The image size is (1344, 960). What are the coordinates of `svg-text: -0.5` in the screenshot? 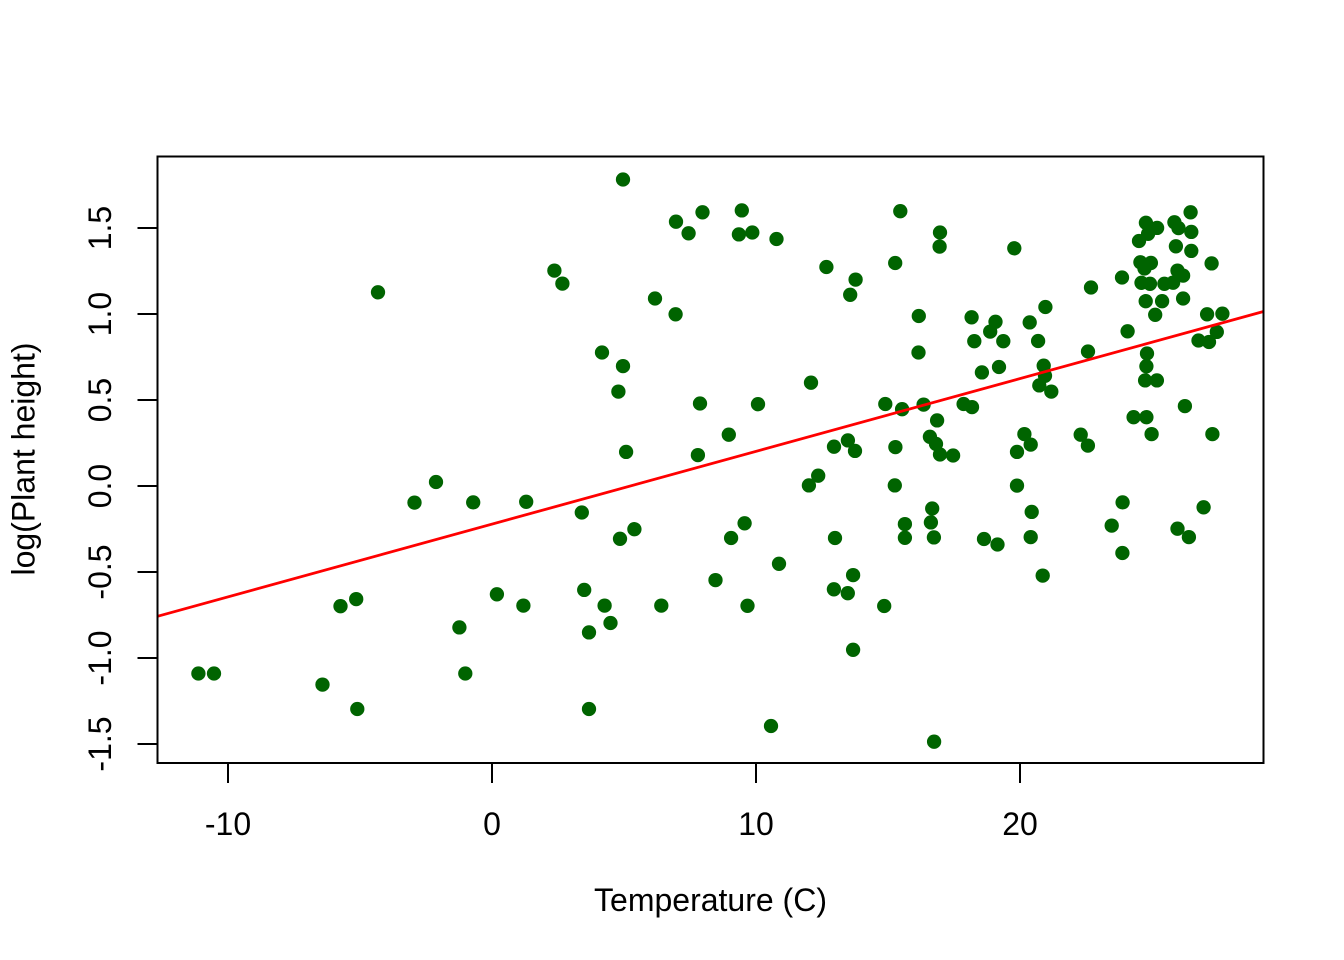 It's located at (100, 571).